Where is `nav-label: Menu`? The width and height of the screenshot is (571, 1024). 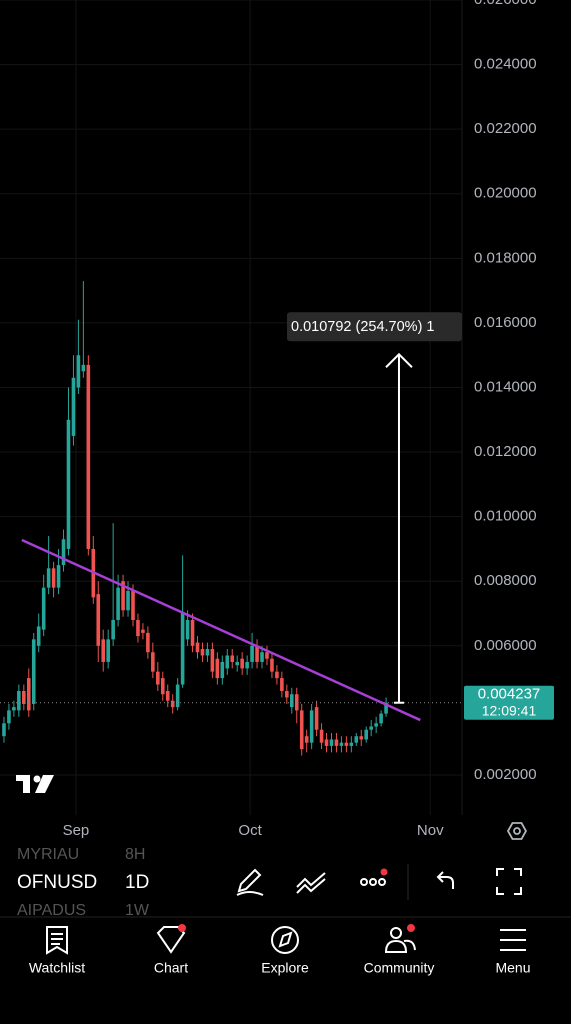
nav-label: Menu is located at coordinates (512, 968).